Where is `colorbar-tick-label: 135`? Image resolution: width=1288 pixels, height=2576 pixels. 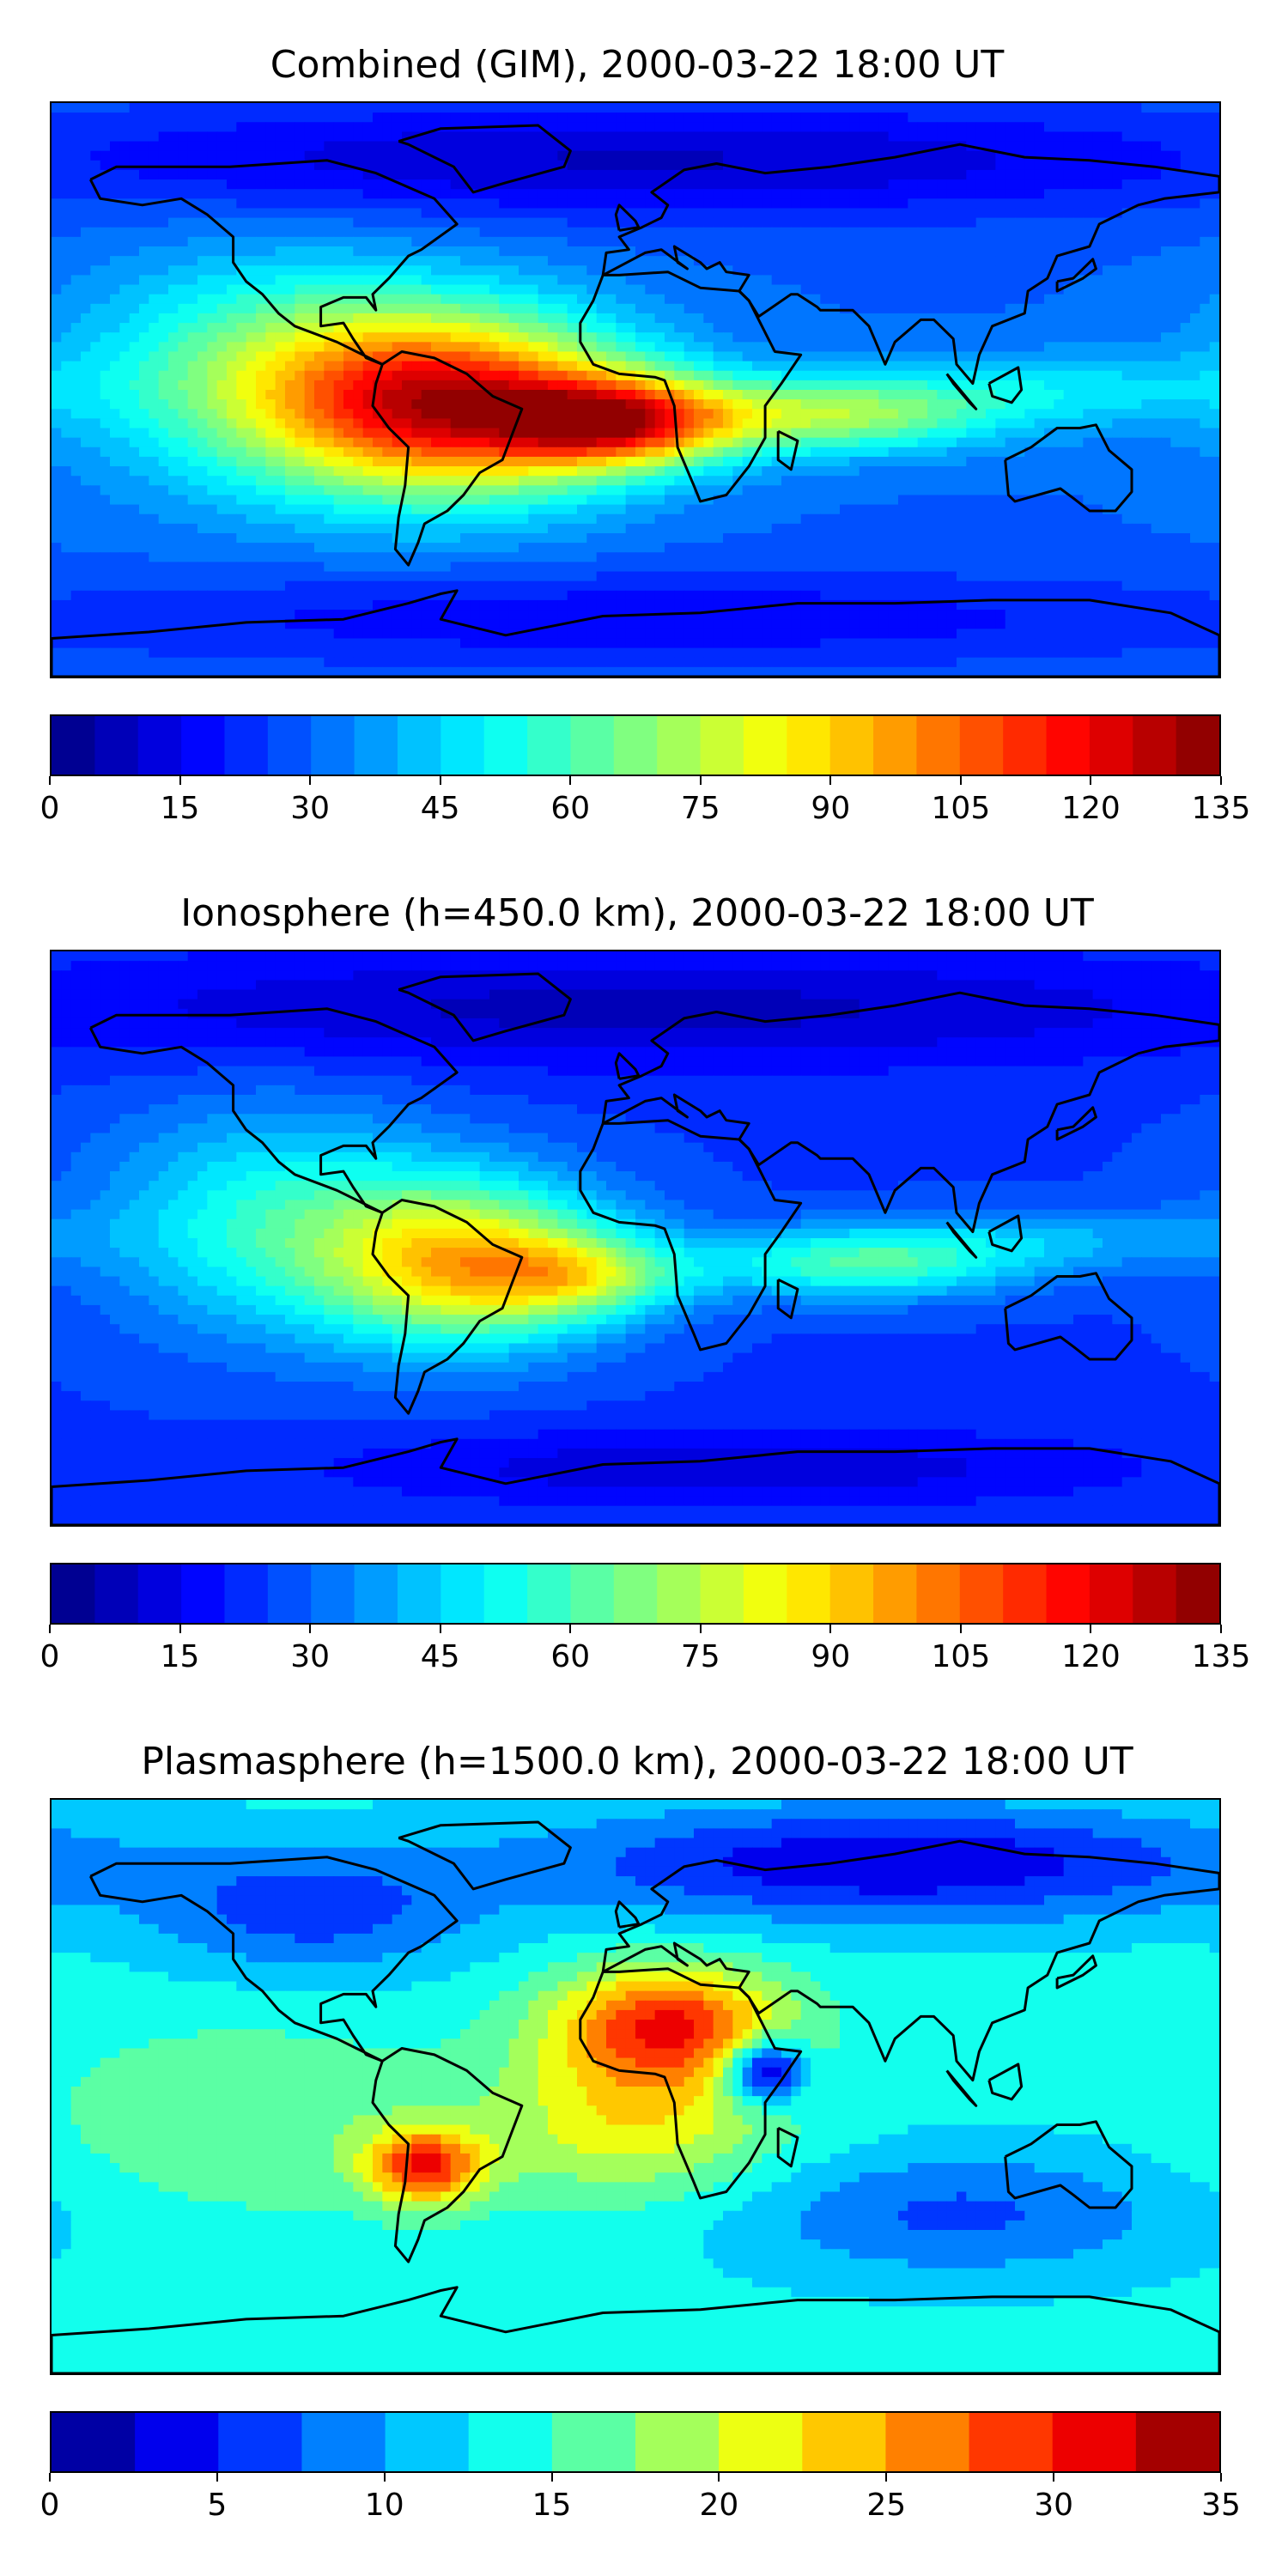 colorbar-tick-label: 135 is located at coordinates (1221, 809).